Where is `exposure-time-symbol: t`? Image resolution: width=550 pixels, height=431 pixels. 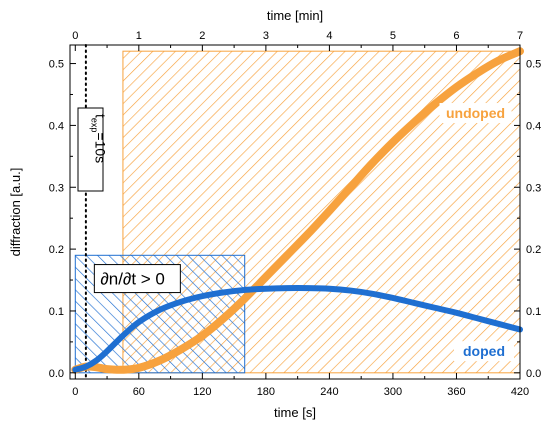
exposure-time-symbol: t is located at coordinates (101, 116).